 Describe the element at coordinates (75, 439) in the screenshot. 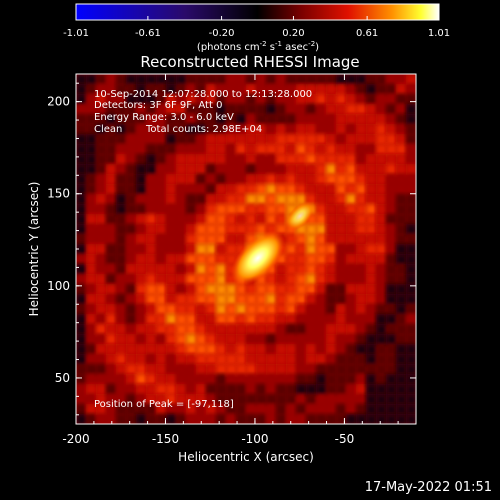

I see `x-tick-label: -200` at that location.